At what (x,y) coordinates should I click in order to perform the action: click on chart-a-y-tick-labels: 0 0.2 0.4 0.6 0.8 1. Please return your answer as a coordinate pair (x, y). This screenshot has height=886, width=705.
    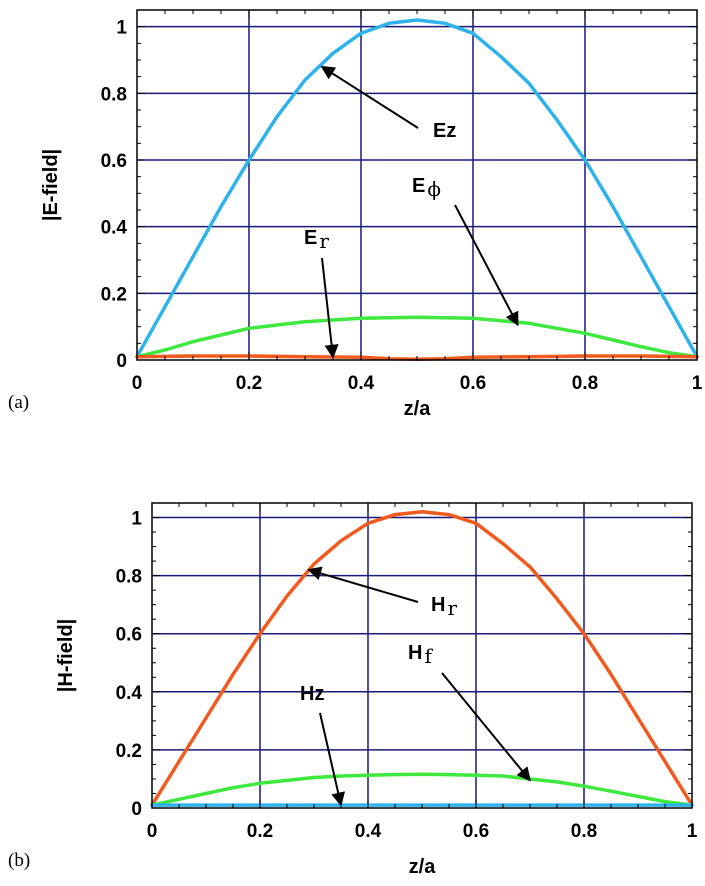
    Looking at the image, I should click on (114, 195).